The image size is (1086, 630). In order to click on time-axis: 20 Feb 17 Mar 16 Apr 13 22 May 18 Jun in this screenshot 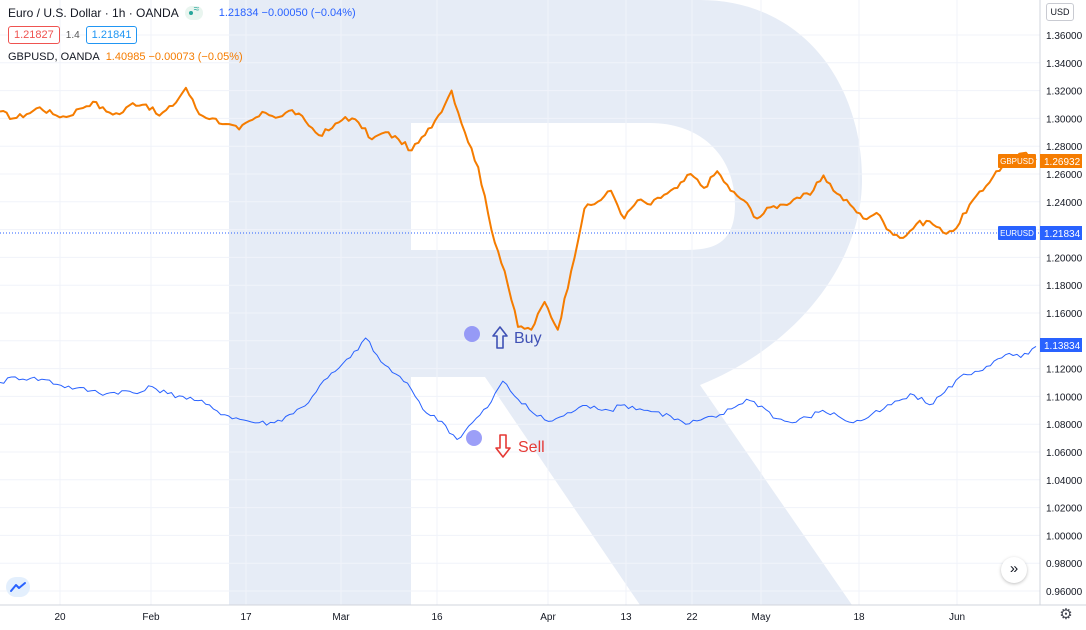, I will do `click(509, 617)`.